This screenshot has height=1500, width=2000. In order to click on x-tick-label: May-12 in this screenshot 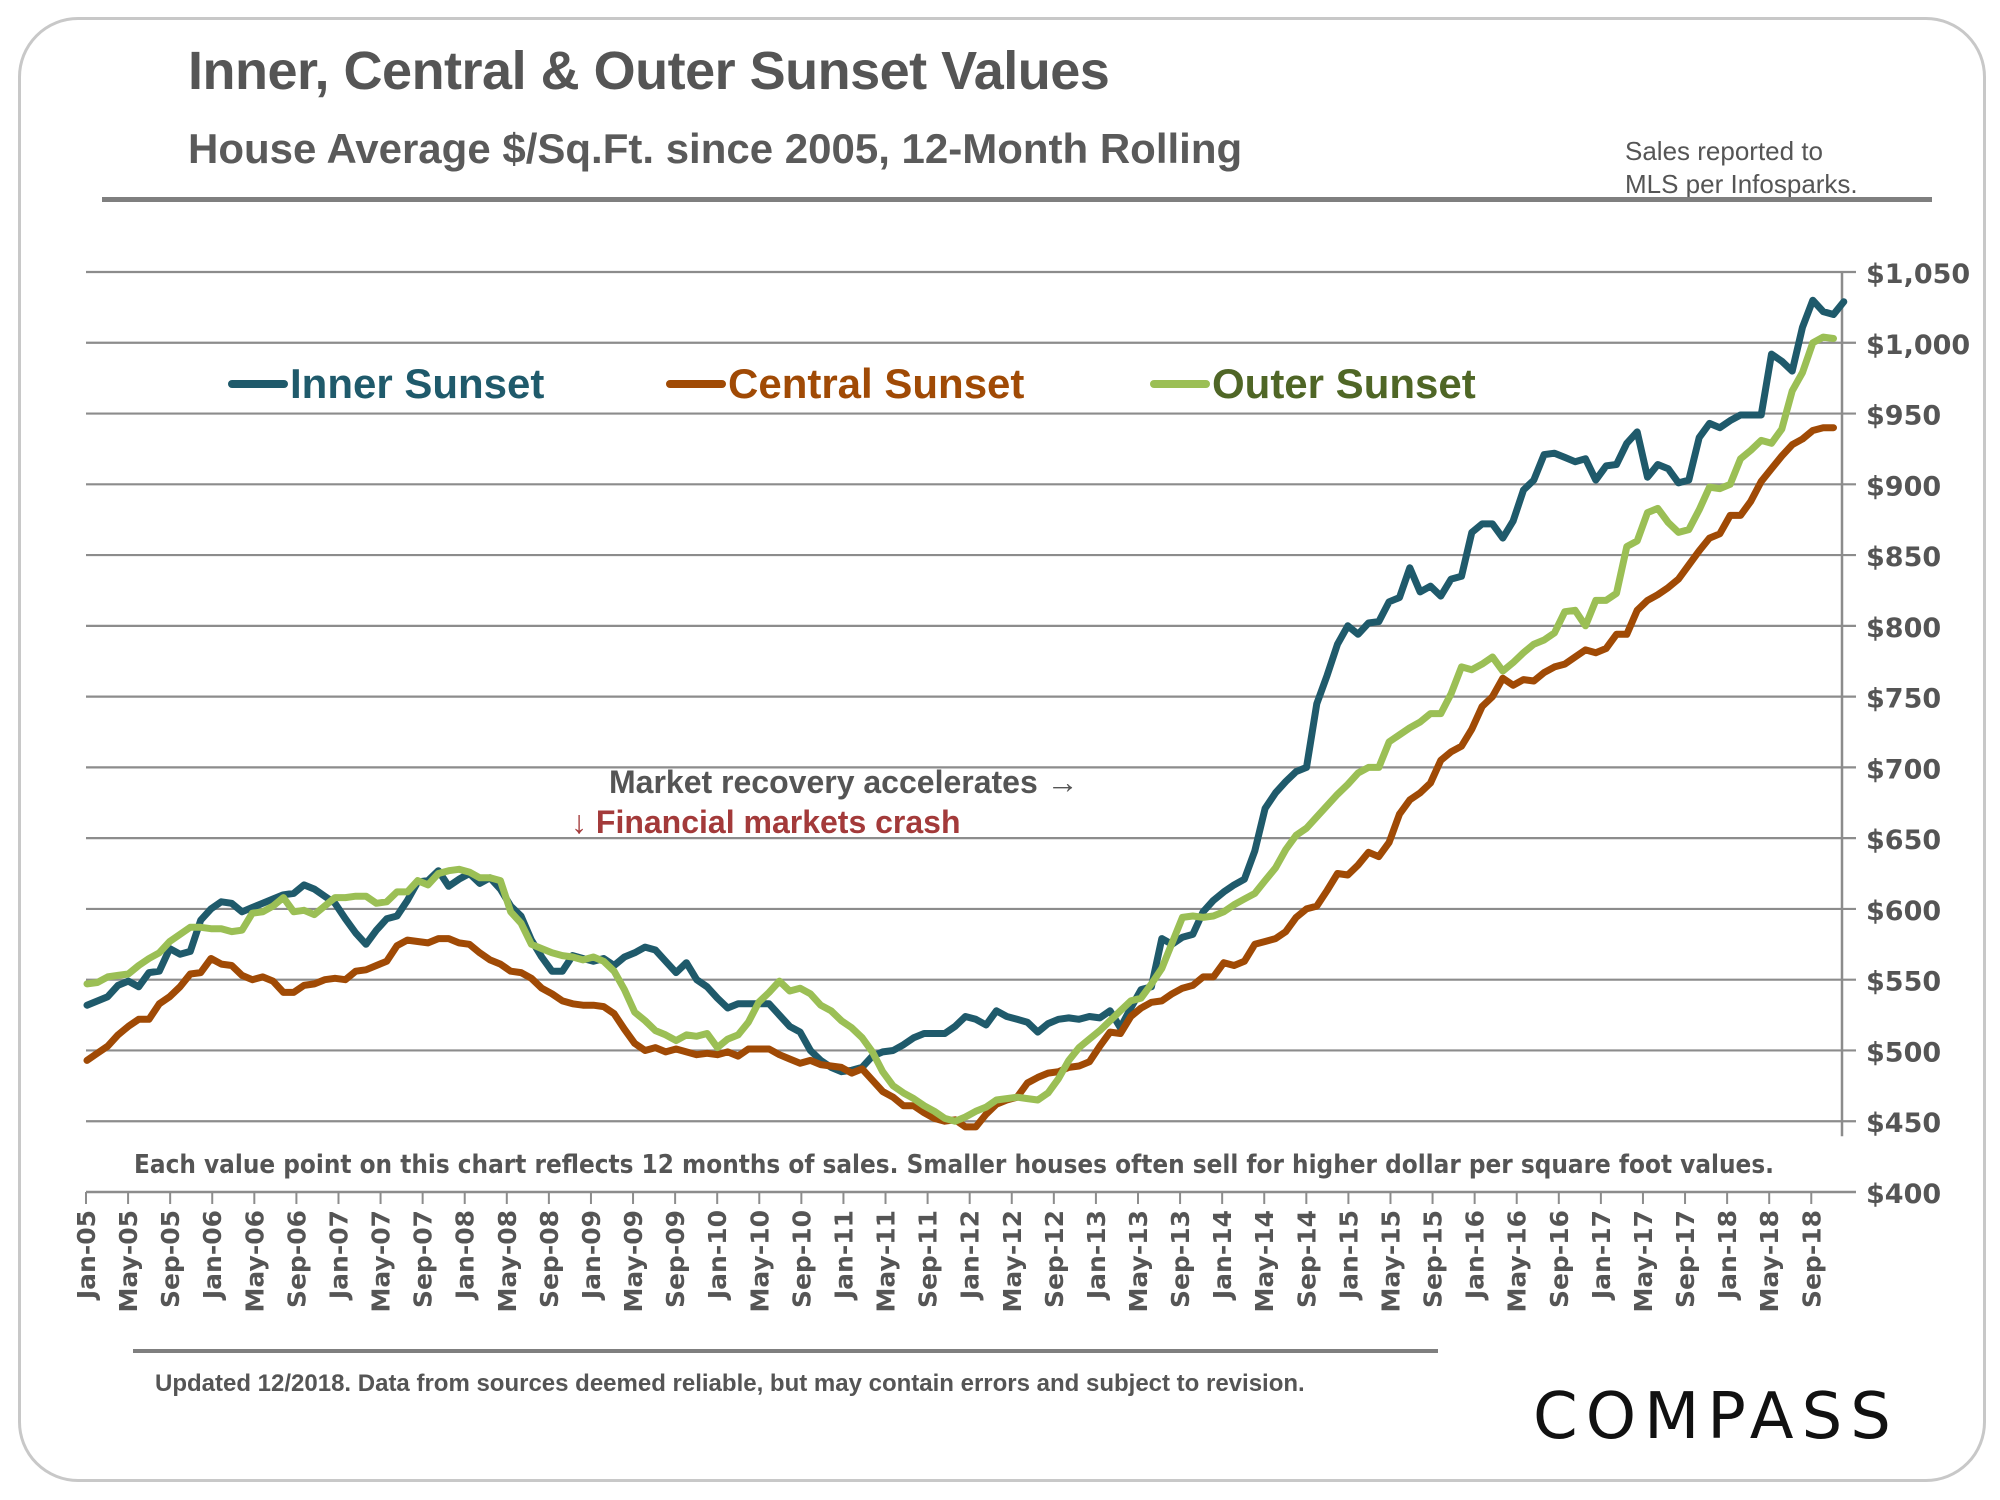, I will do `click(1012, 1261)`.